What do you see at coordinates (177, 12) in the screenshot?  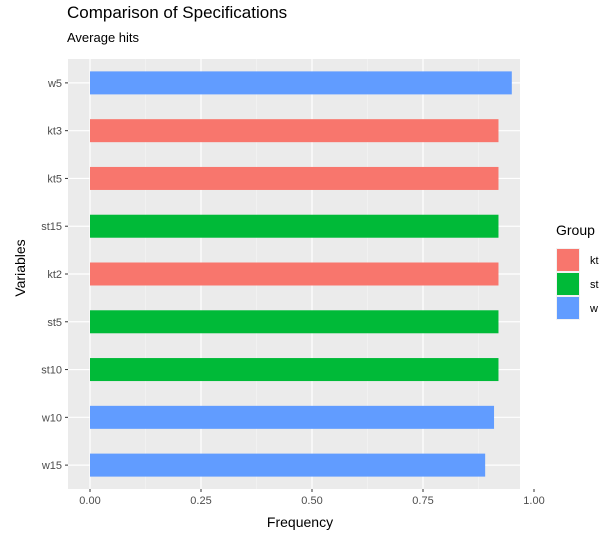 I see `chart-title: Comparison of Specifications` at bounding box center [177, 12].